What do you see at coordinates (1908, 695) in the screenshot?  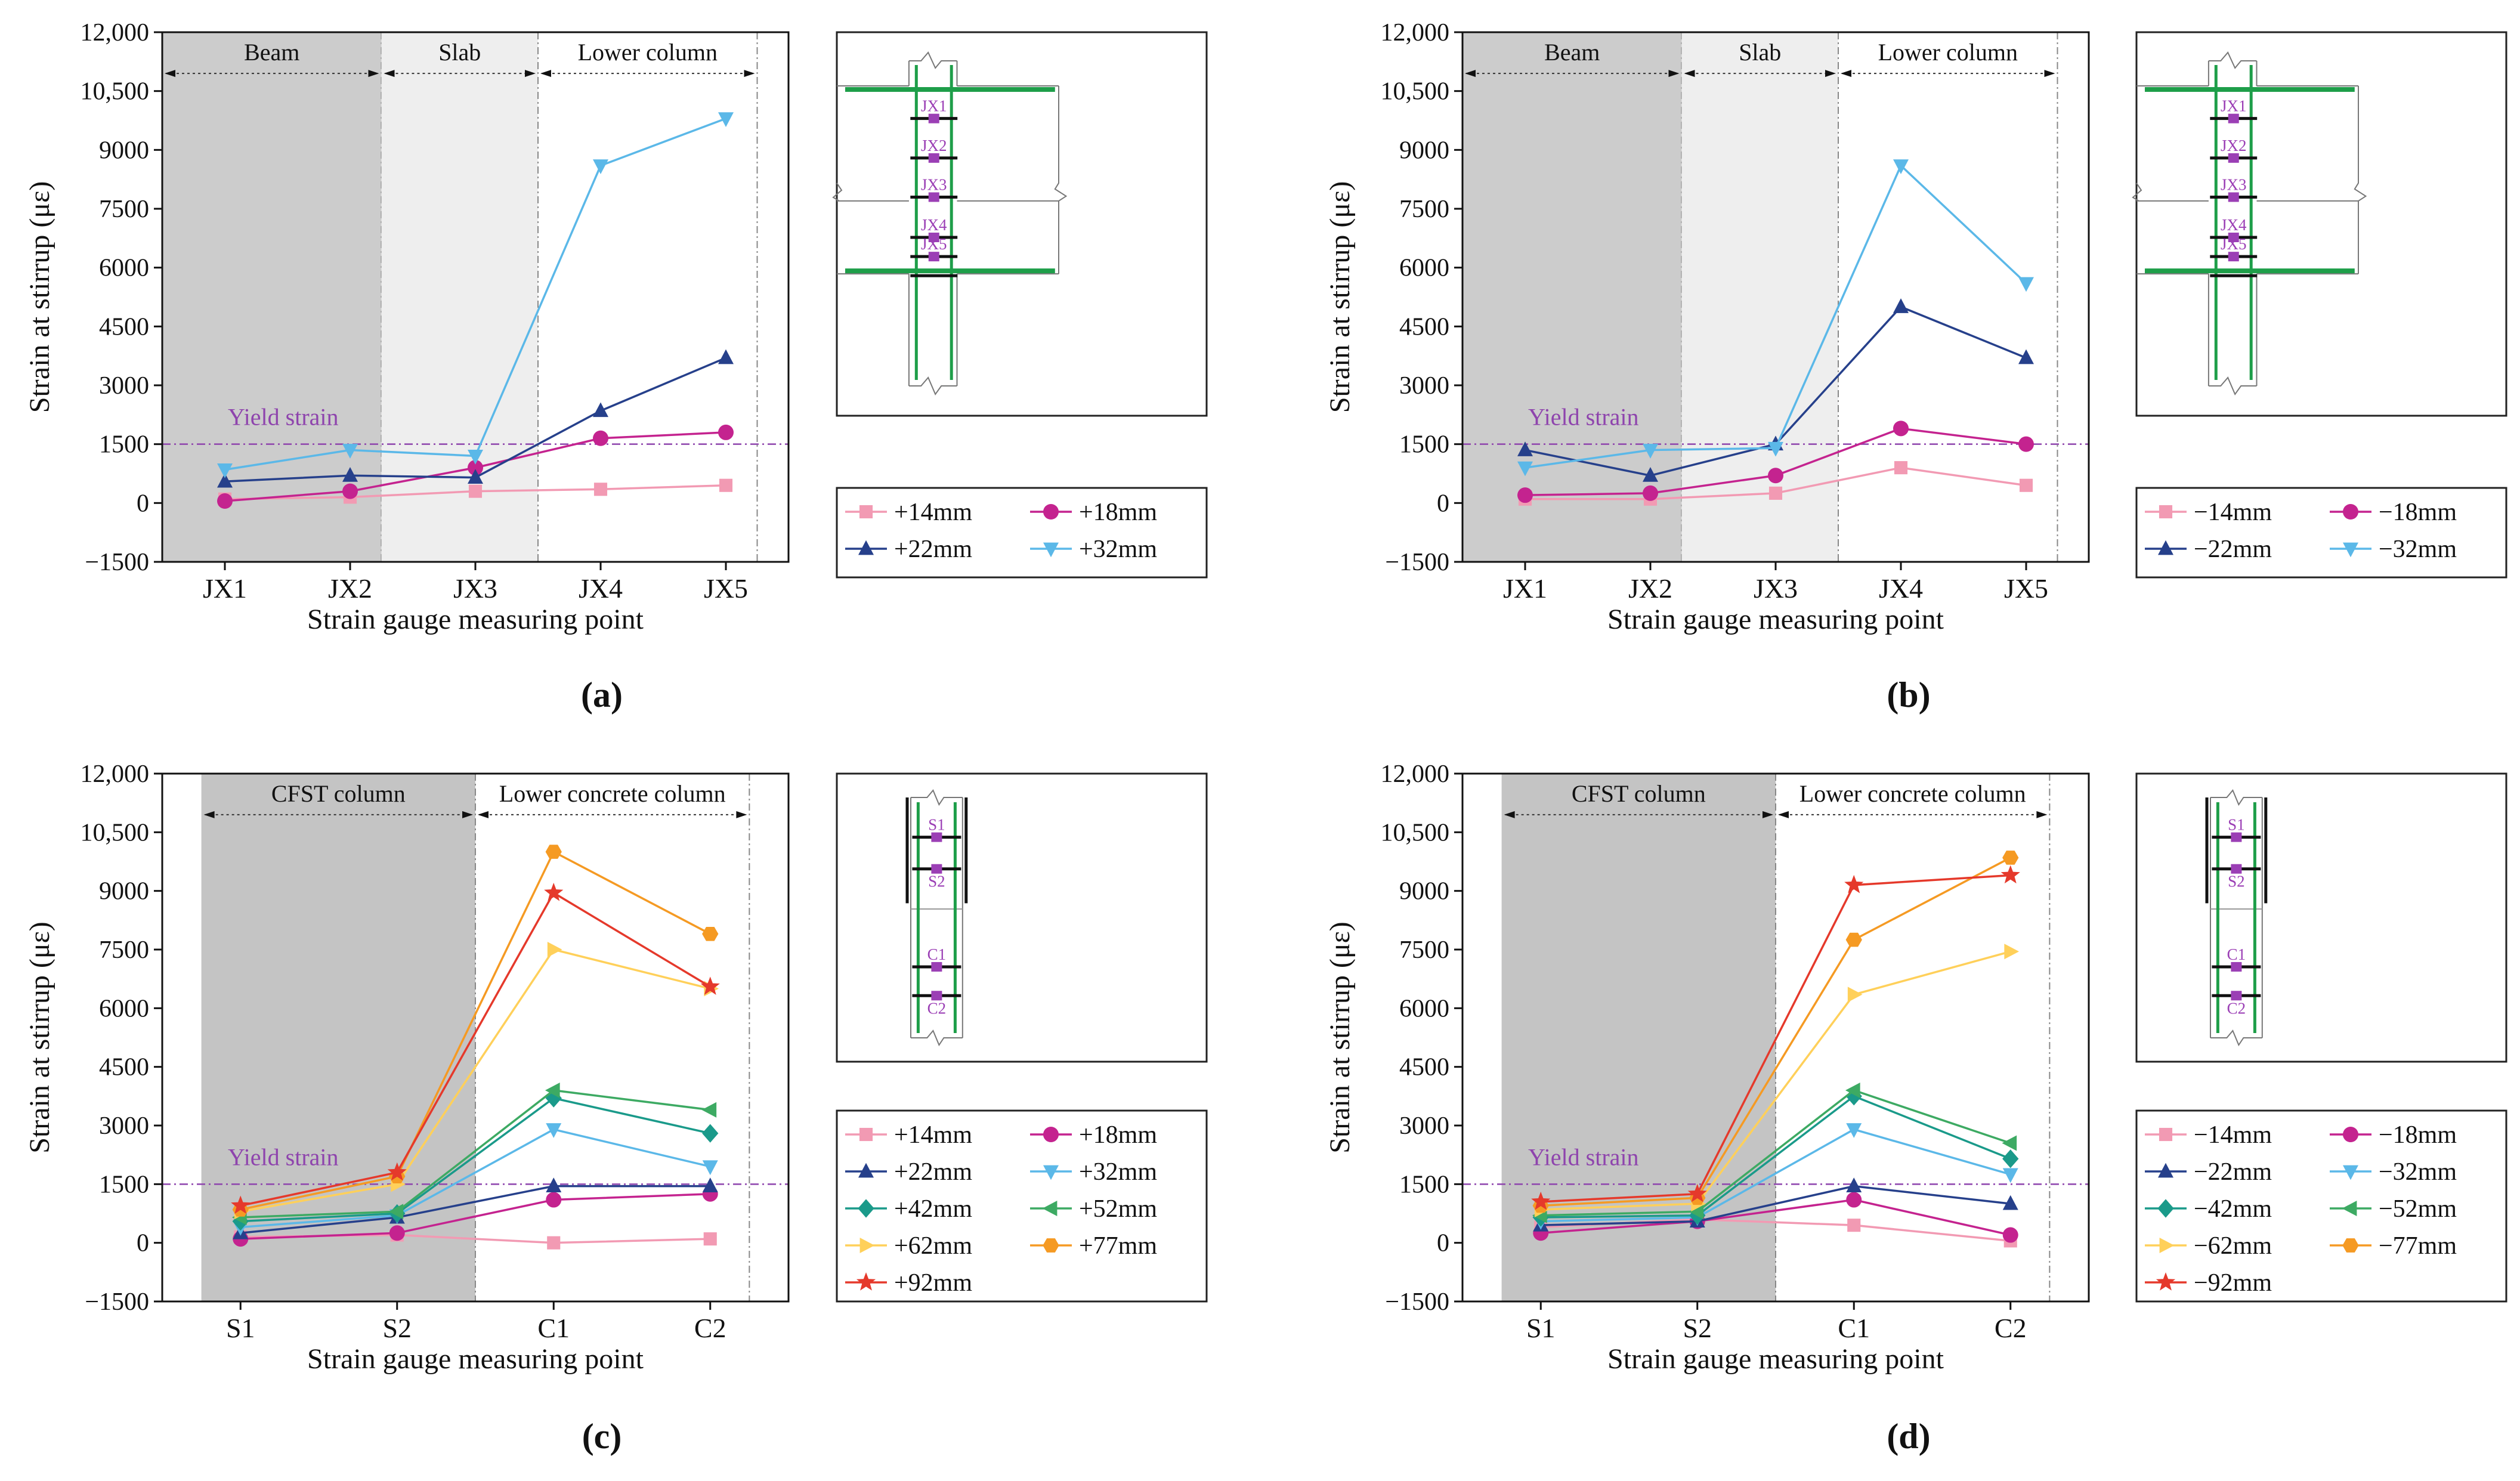 I see `panel-label: (b)` at bounding box center [1908, 695].